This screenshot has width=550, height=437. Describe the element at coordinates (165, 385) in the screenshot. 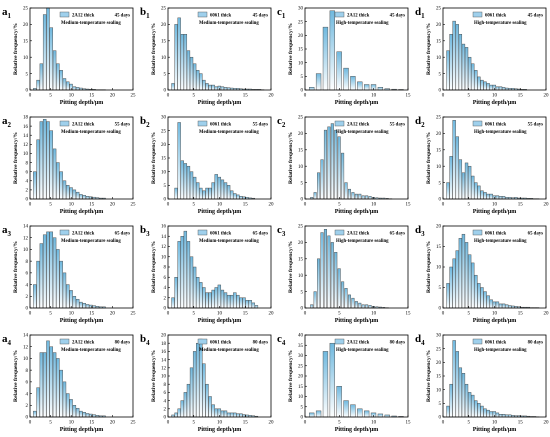

I see `y-tick-label: 8` at that location.